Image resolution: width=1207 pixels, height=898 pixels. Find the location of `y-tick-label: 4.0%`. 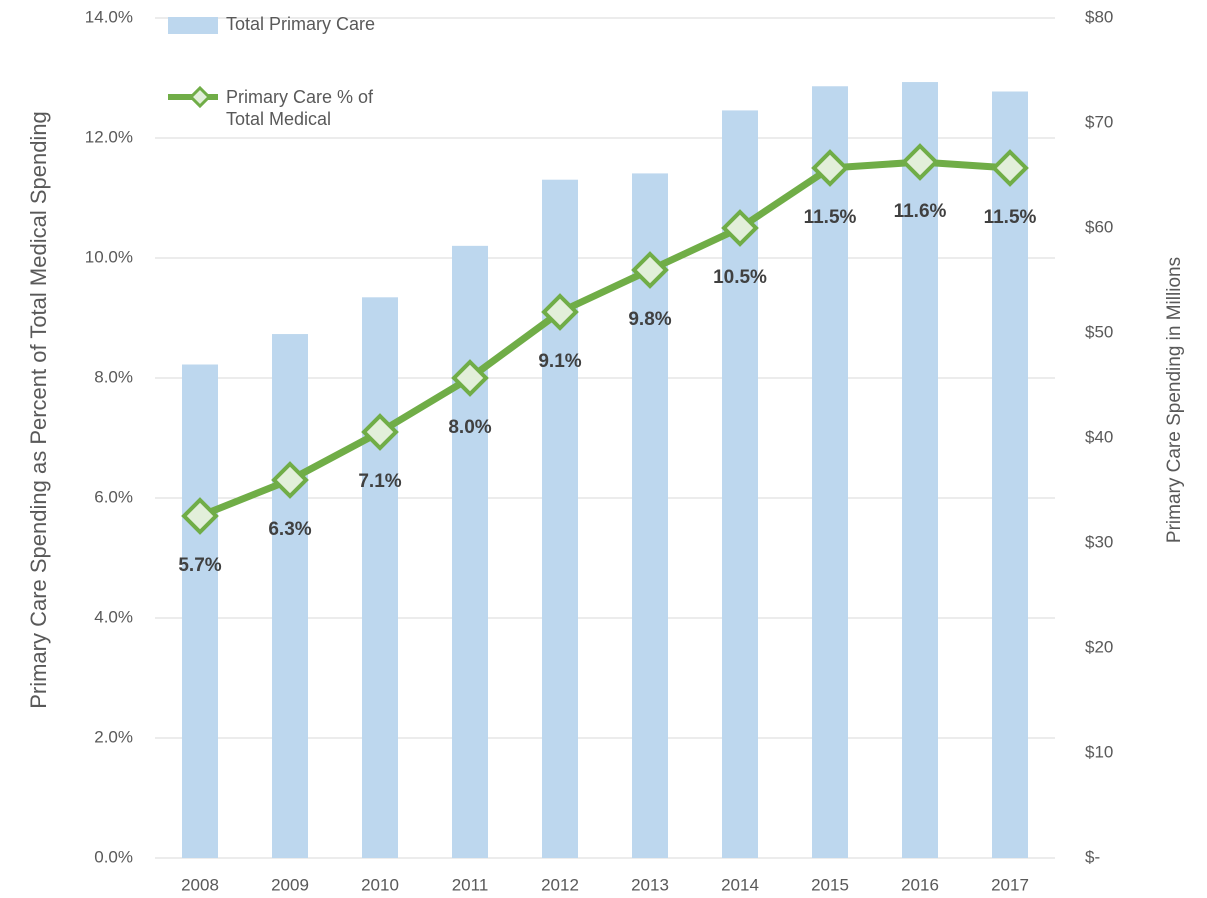

y-tick-label: 4.0% is located at coordinates (113, 616).